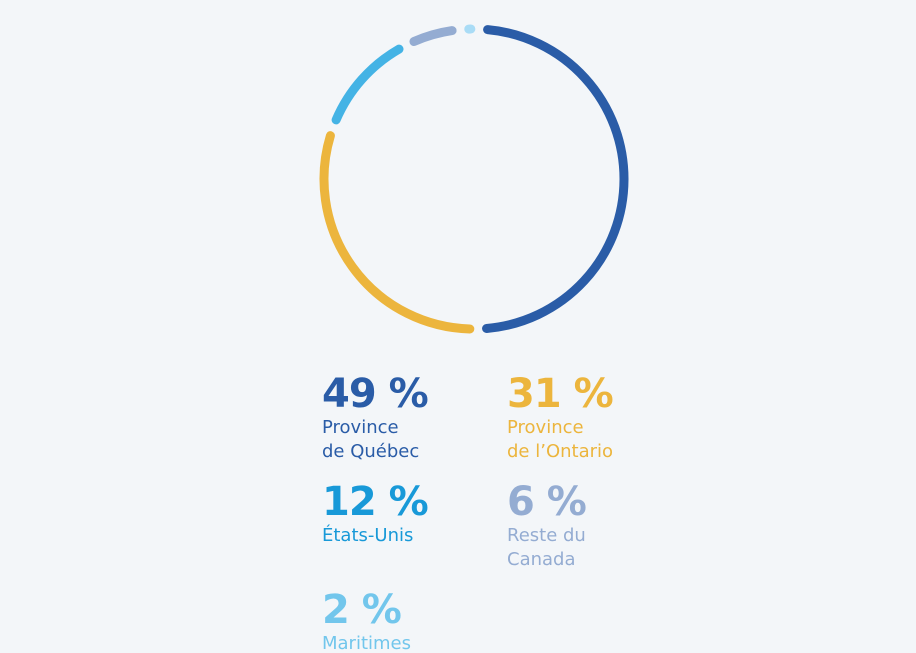 This screenshot has width=916, height=653. What do you see at coordinates (375, 394) in the screenshot?
I see `value-label: 49 %` at bounding box center [375, 394].